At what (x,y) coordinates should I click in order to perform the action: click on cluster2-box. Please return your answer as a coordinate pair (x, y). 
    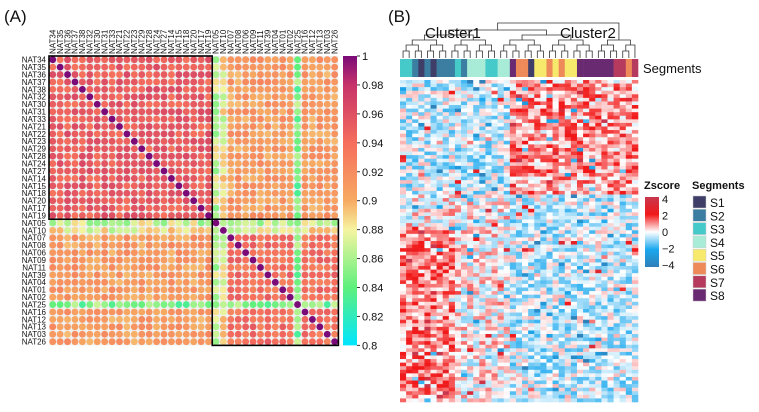
    Looking at the image, I should click on (275, 282).